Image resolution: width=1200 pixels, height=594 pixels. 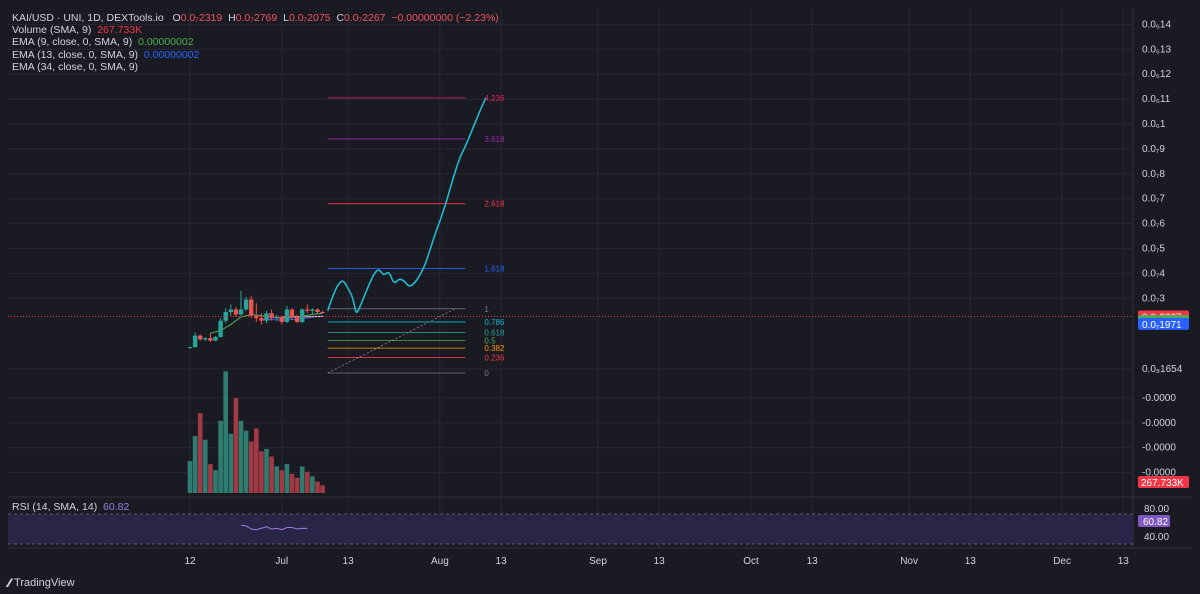 I want to click on rsi-badge-label: 60.82, so click(x=1155, y=522).